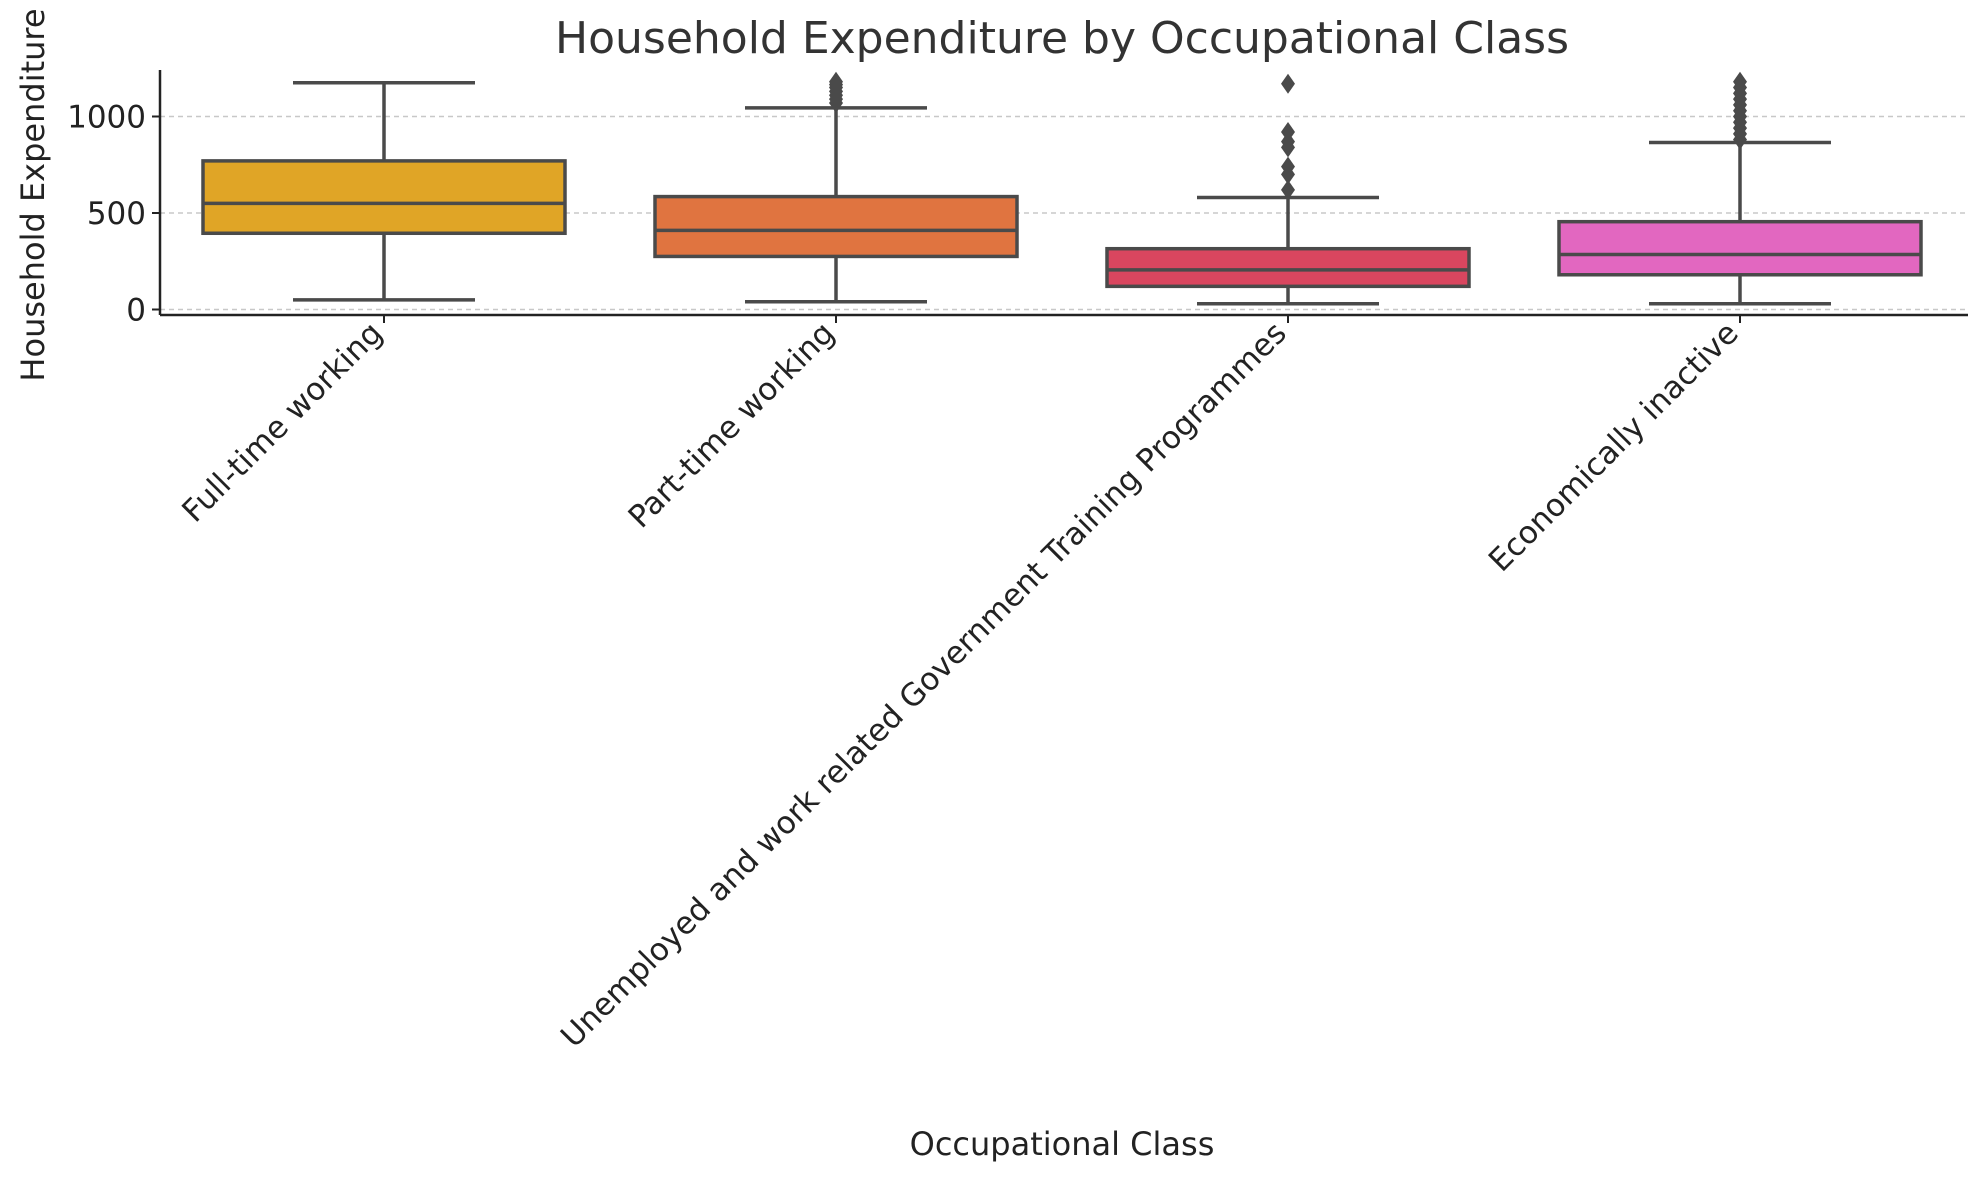  I want to click on x-tick-label: Part-time working, so click(732, 425).